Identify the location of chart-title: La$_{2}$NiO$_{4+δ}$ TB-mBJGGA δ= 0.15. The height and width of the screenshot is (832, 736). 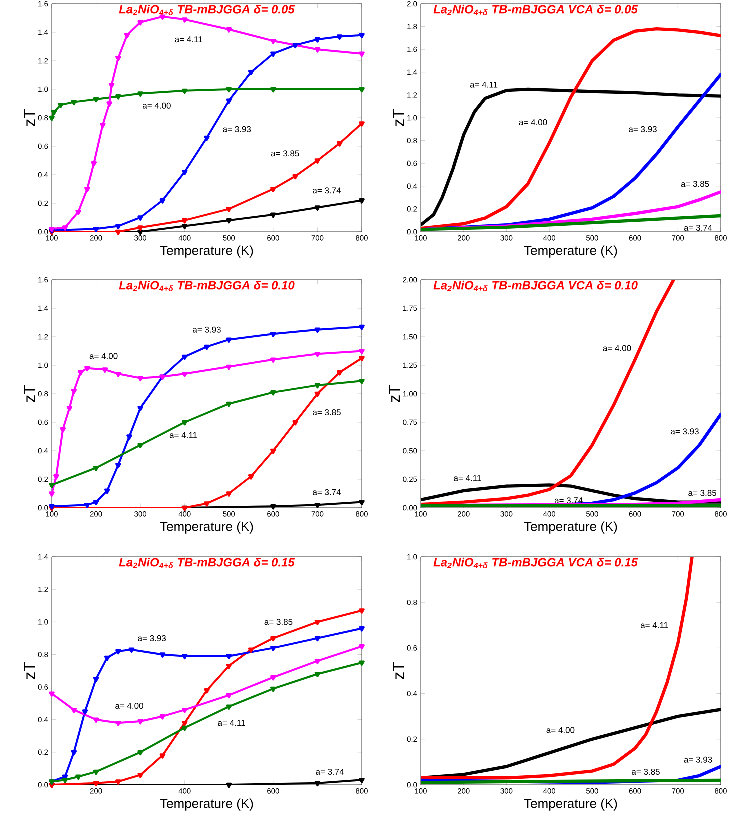
(207, 563).